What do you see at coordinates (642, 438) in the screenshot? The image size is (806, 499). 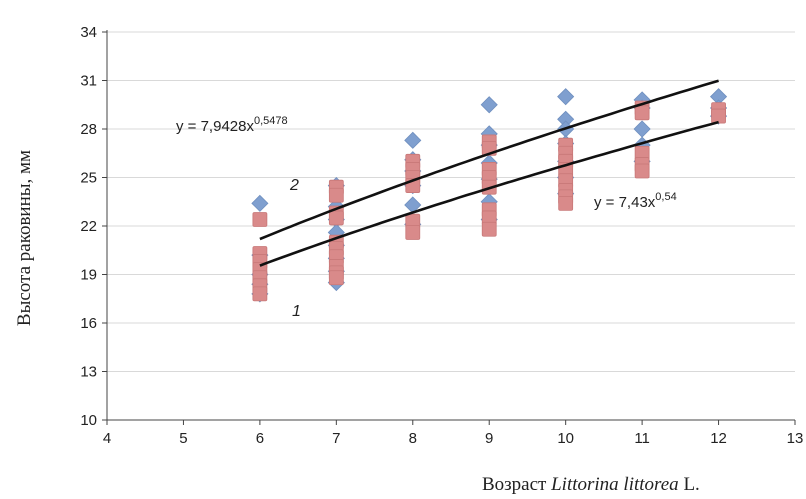 I see `x-tick-label: 11` at bounding box center [642, 438].